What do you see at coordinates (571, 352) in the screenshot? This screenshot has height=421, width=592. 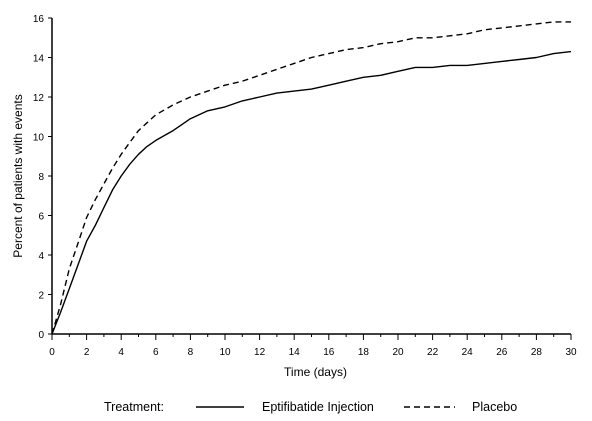 I see `x-tick-label: 30` at bounding box center [571, 352].